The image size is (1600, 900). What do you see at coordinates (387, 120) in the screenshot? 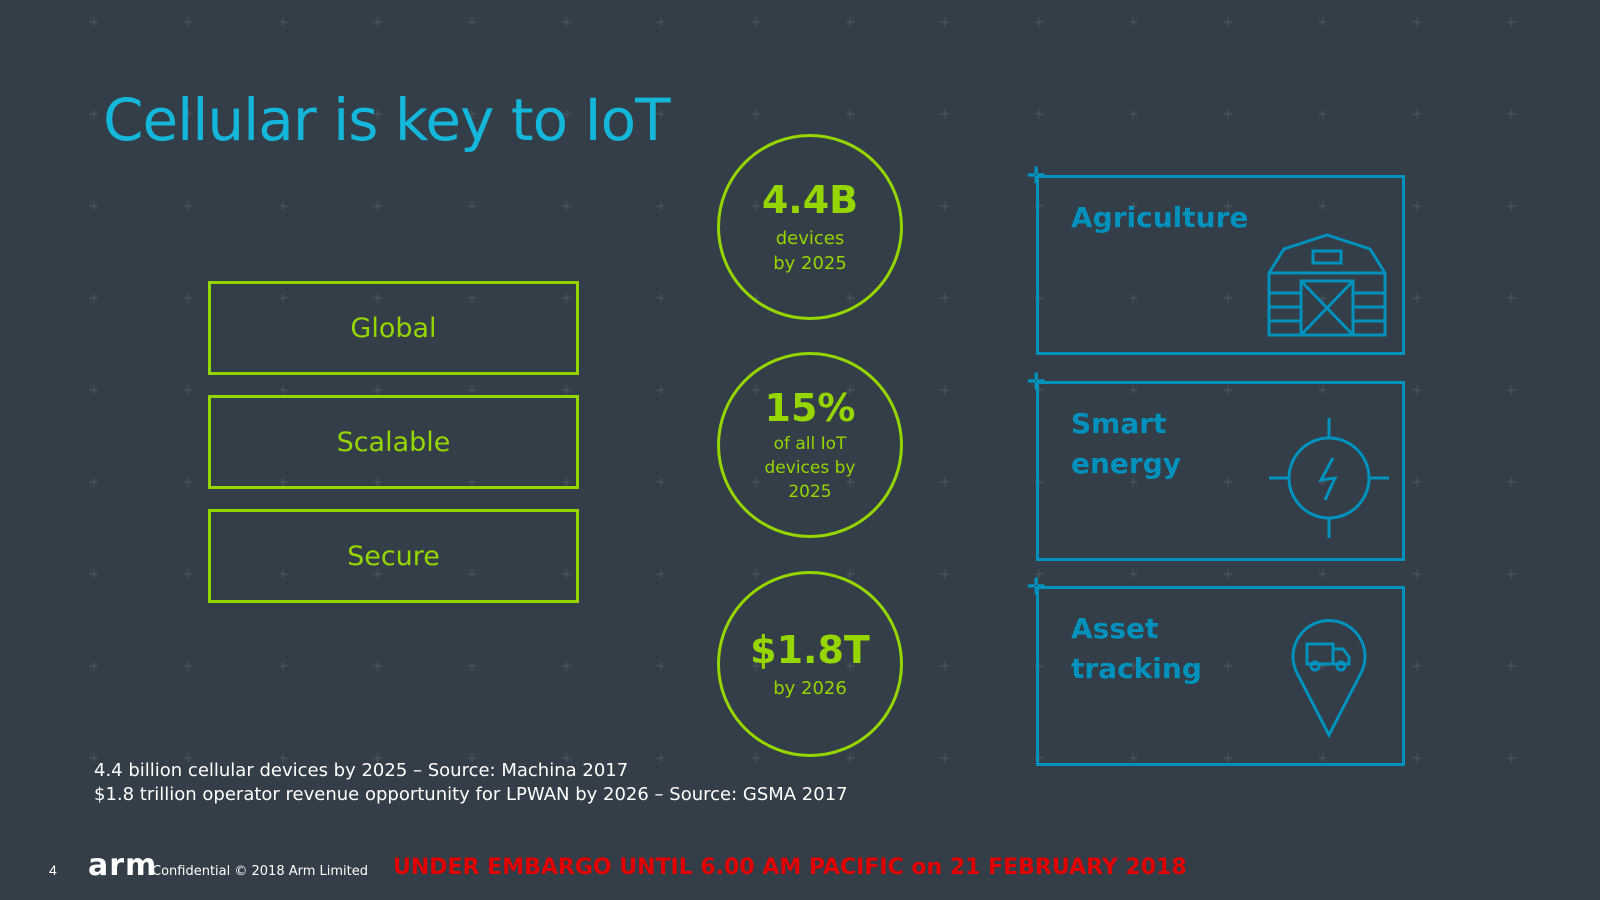
I see `page-title: Cellular is key to IoT` at bounding box center [387, 120].